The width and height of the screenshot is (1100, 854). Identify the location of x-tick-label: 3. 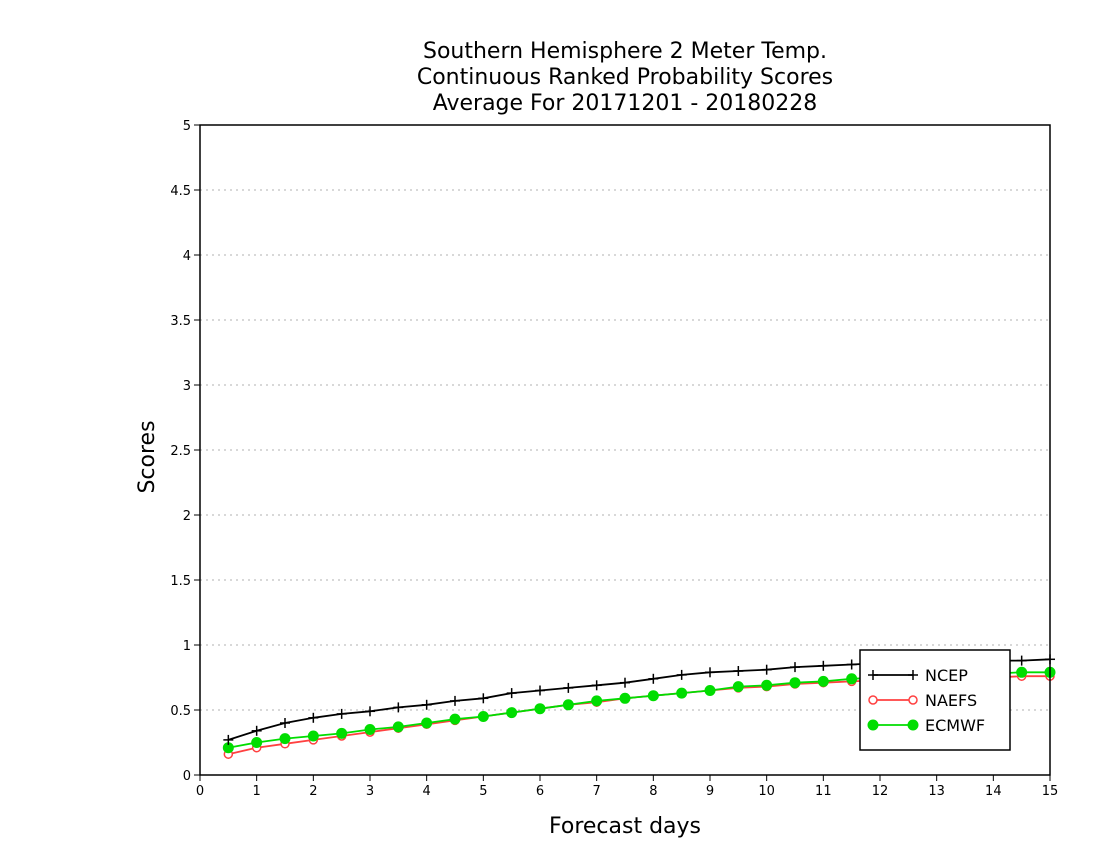
(370, 791).